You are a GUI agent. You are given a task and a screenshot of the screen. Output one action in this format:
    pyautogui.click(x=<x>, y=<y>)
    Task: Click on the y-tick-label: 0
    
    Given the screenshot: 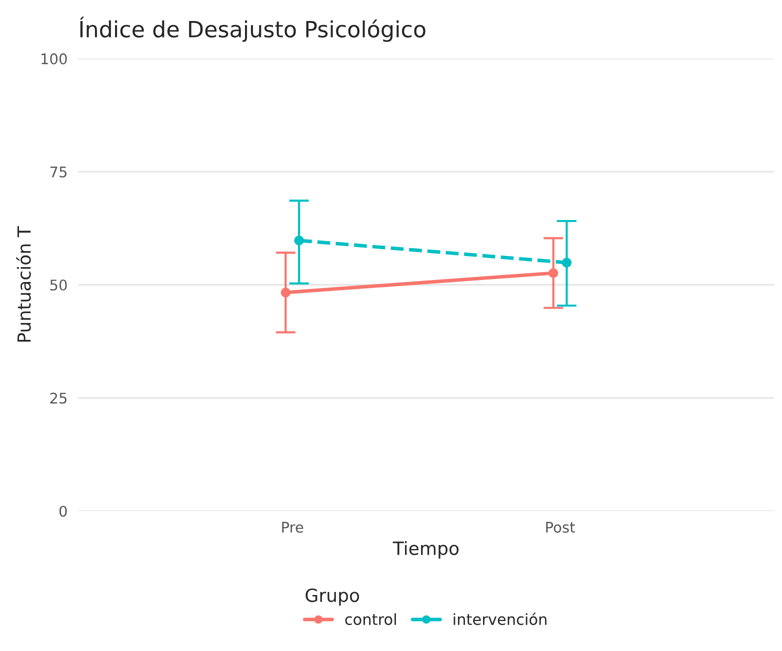 What is the action you would take?
    pyautogui.click(x=63, y=511)
    